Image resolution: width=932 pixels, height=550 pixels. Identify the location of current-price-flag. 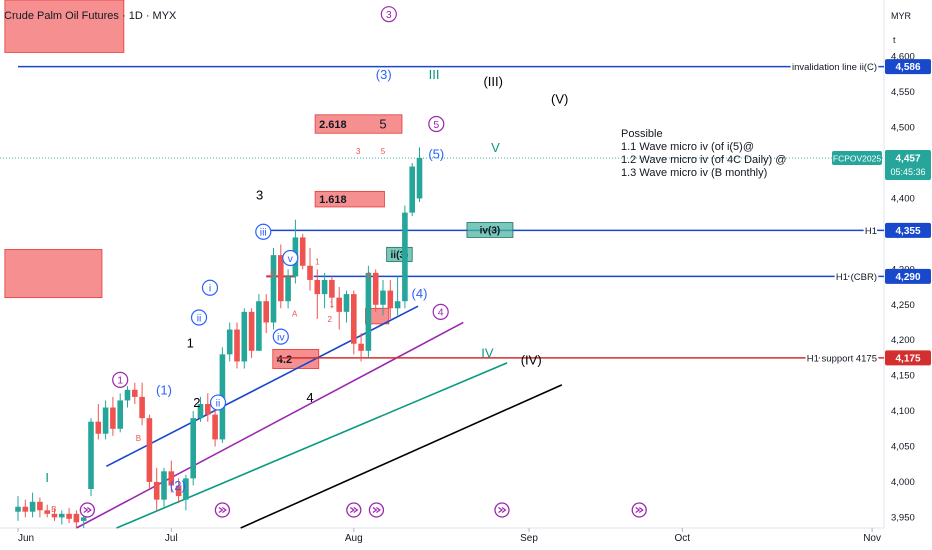
(908, 165).